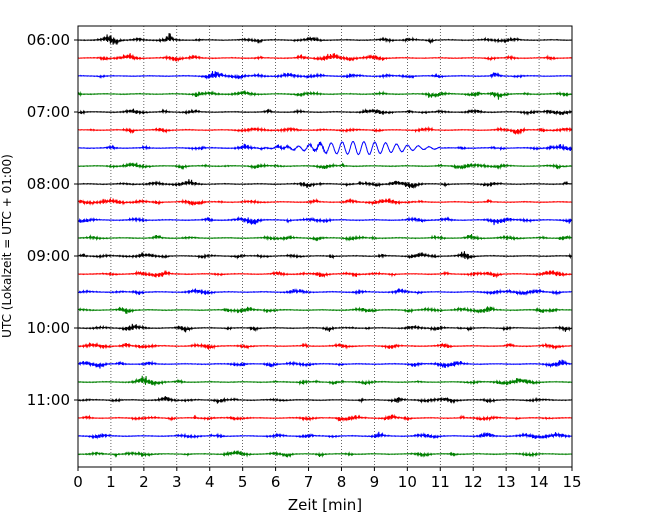 The height and width of the screenshot is (520, 650). What do you see at coordinates (210, 482) in the screenshot?
I see `x-tick-label-4: 4` at bounding box center [210, 482].